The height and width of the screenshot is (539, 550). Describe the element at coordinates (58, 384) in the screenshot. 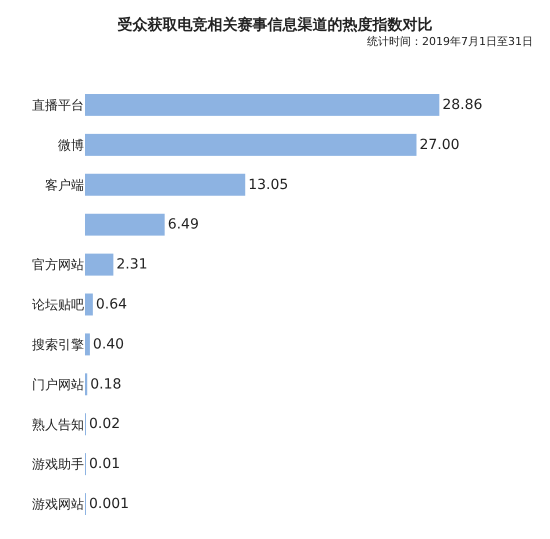

I see `y-tick-label: 门户网站` at that location.